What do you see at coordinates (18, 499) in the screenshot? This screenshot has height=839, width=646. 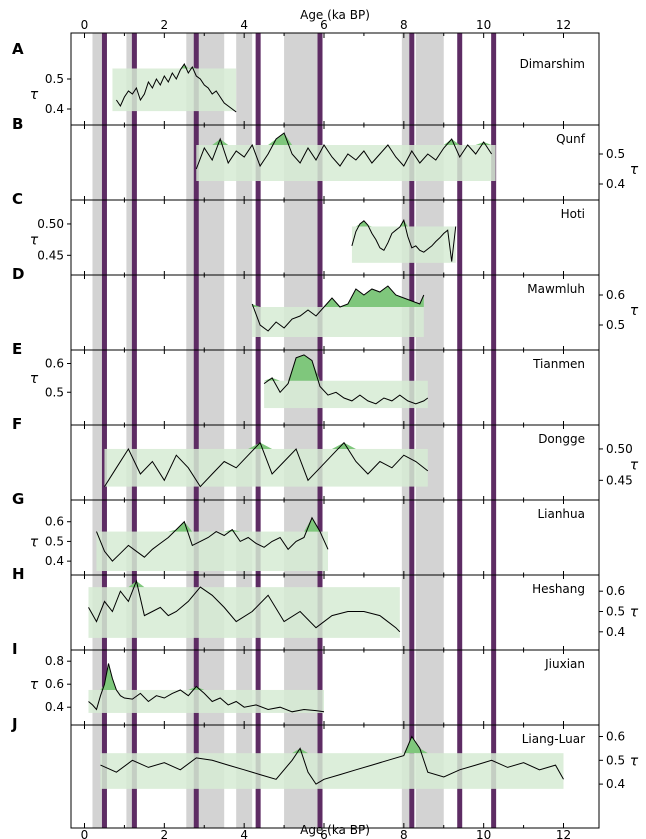 I see `panel-letter: G` at bounding box center [18, 499].